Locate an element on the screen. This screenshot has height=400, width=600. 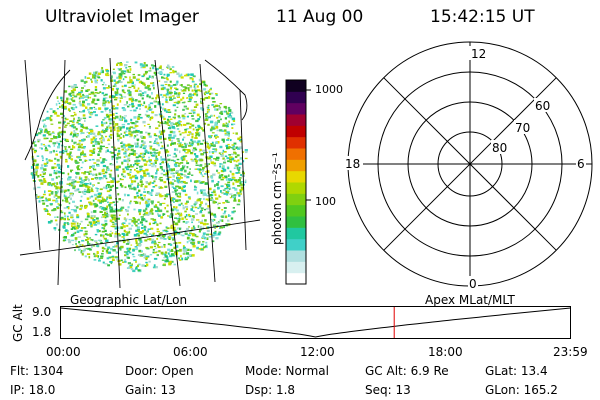
status-sequence: Seq: 13 is located at coordinates (388, 390).